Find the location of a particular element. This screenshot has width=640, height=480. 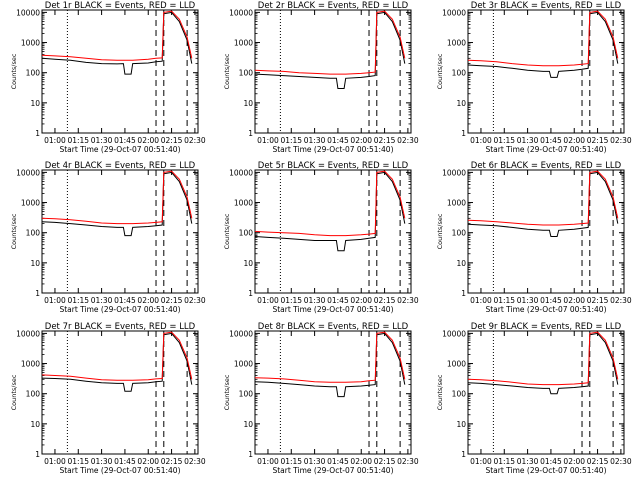

panel-title: Det 5r BLACK = Events, RED = LLD is located at coordinates (333, 166).